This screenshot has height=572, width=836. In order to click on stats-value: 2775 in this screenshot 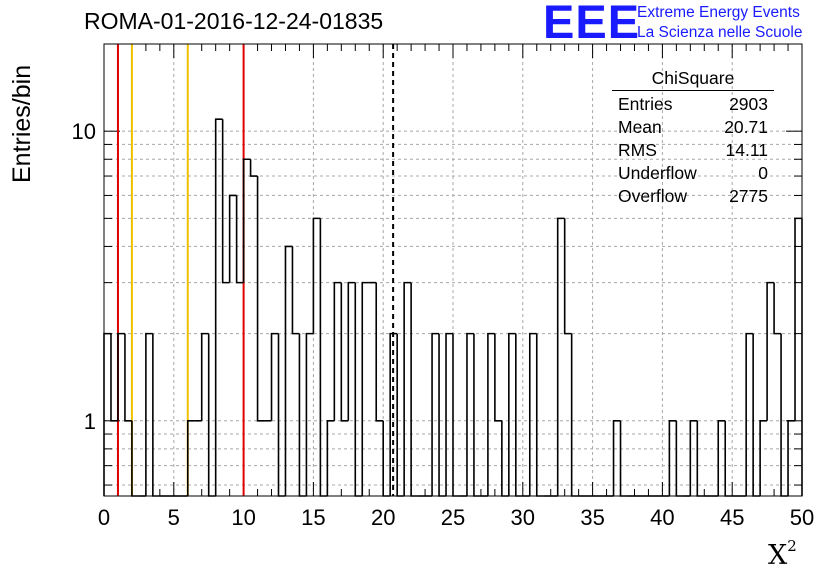, I will do `click(748, 196)`.